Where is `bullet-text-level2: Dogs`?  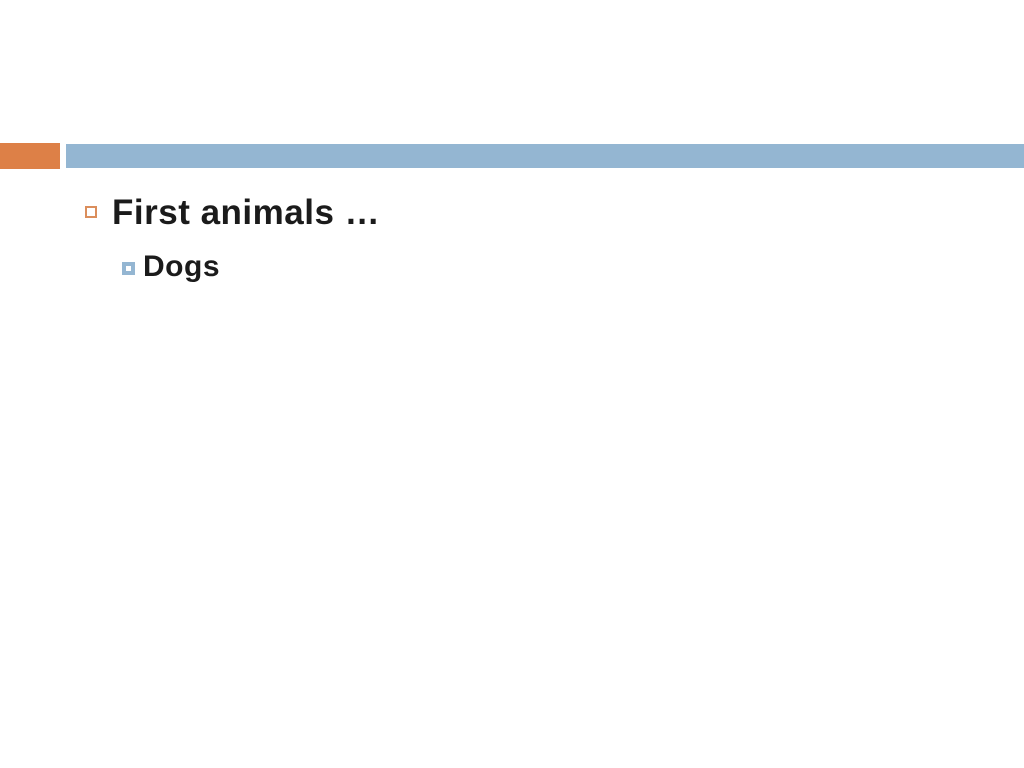 bullet-text-level2: Dogs is located at coordinates (181, 266).